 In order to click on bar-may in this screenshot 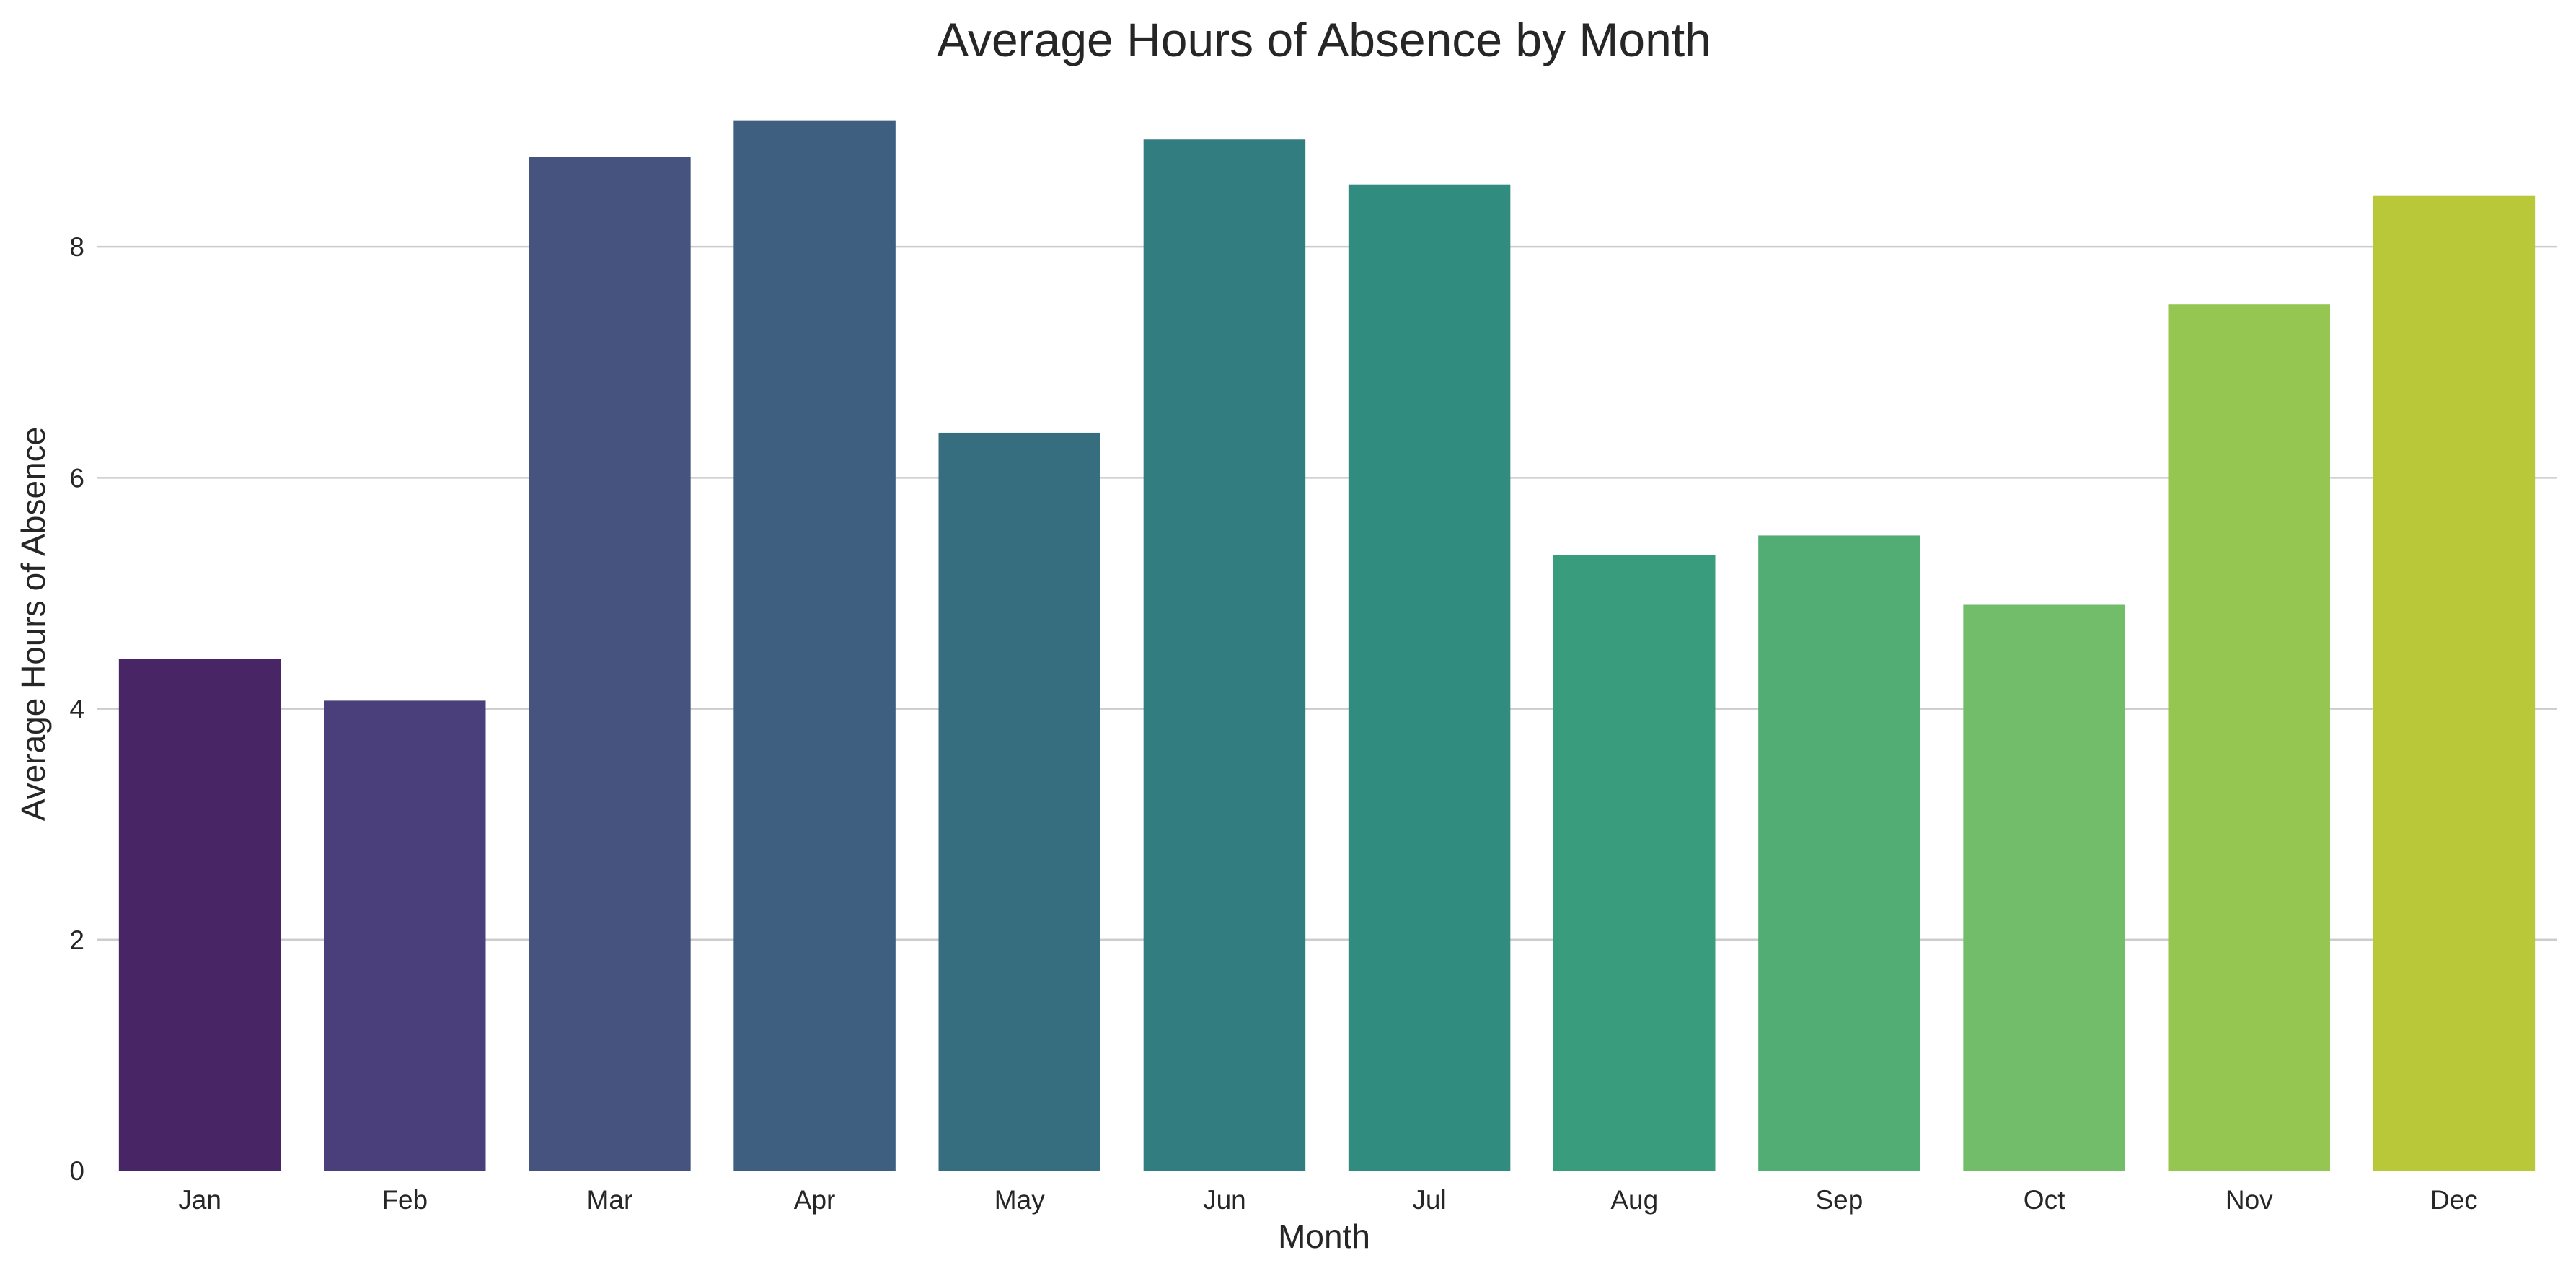, I will do `click(1019, 802)`.